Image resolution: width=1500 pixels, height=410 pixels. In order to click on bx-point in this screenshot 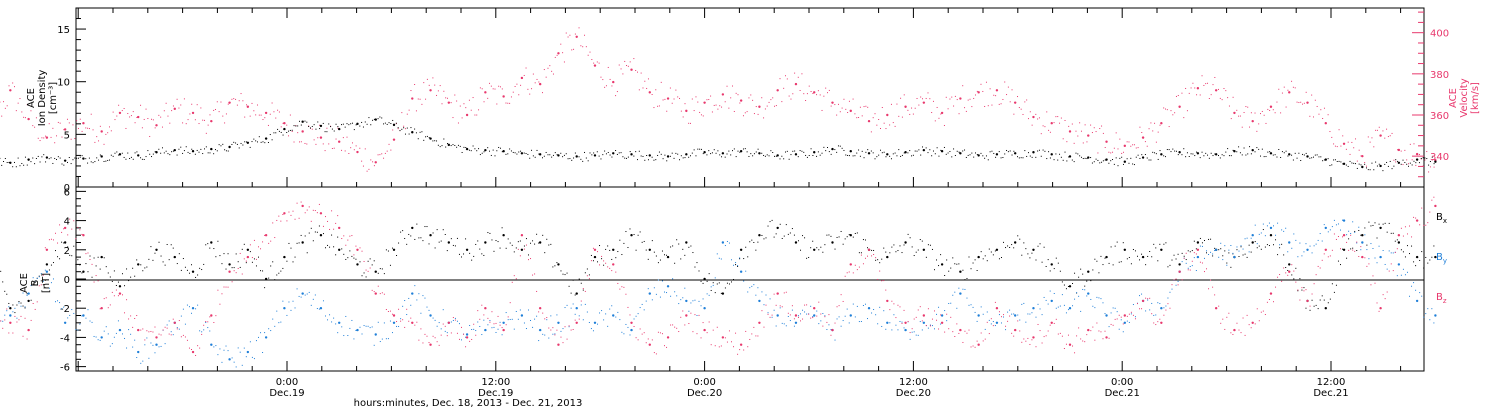, I will do `click(631, 235)`.